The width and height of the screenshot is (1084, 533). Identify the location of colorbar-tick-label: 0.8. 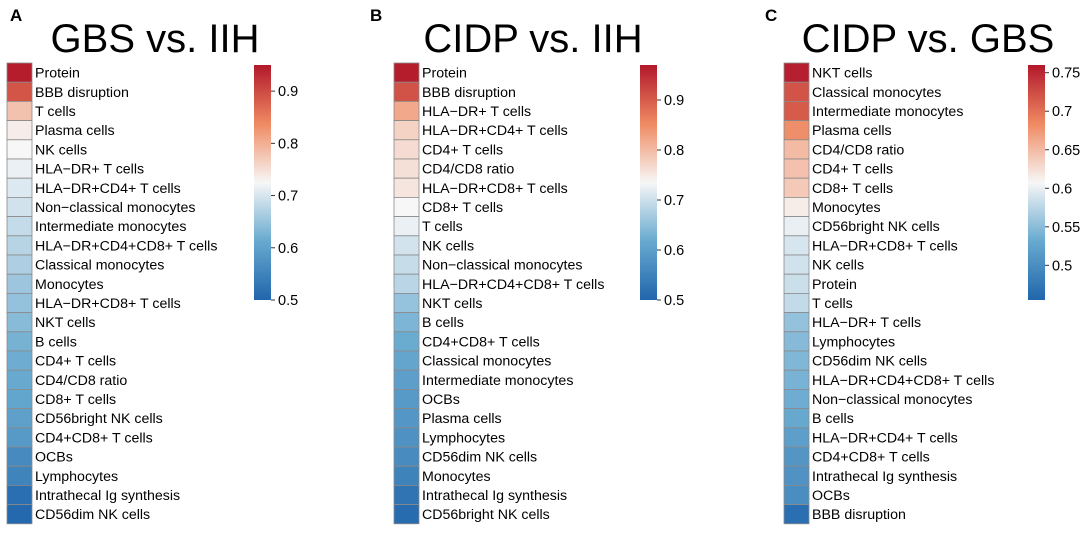
(674, 151).